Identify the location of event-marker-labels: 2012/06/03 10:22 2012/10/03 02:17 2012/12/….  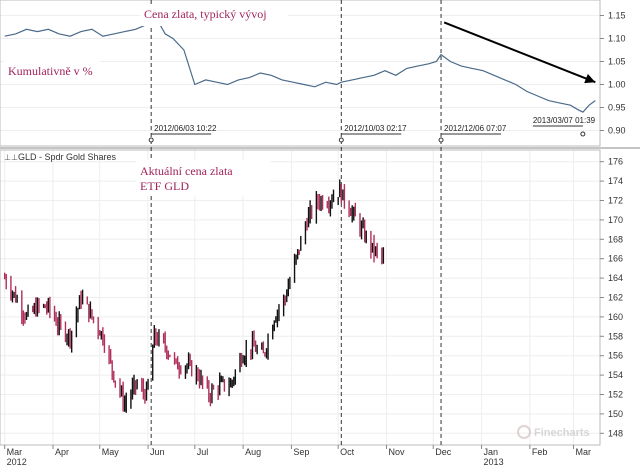
(372, 129).